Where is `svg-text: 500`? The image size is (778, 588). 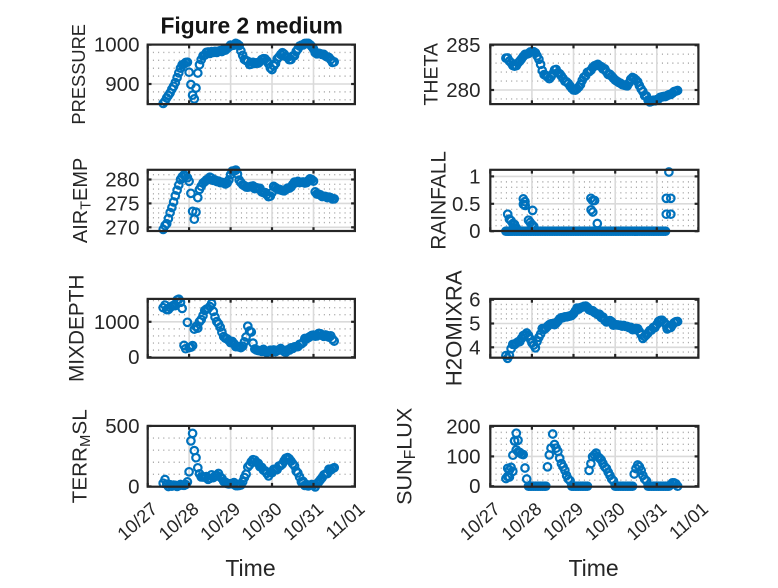
svg-text: 500 is located at coordinates (122, 426).